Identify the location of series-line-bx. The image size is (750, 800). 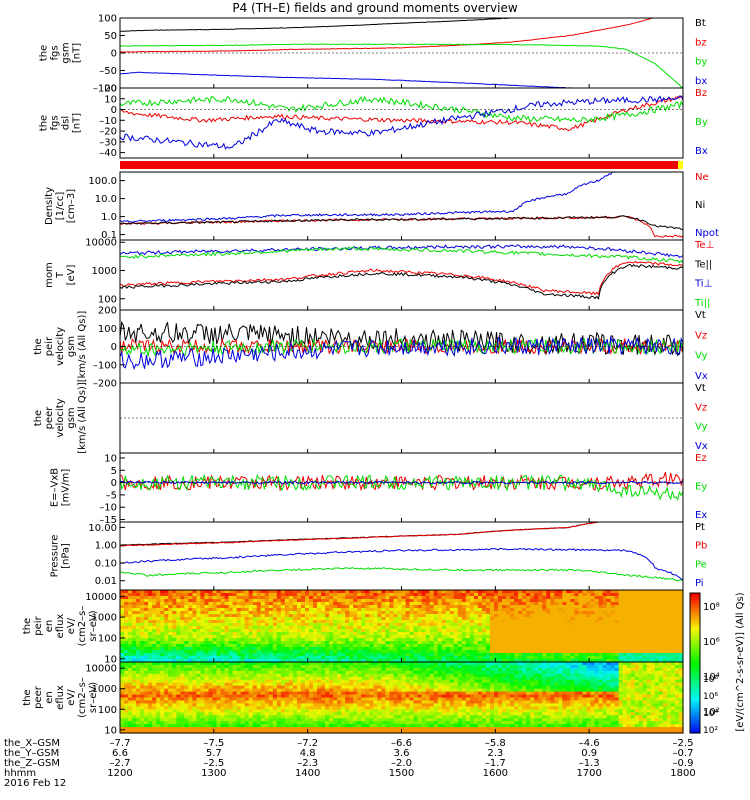
(373, 80).